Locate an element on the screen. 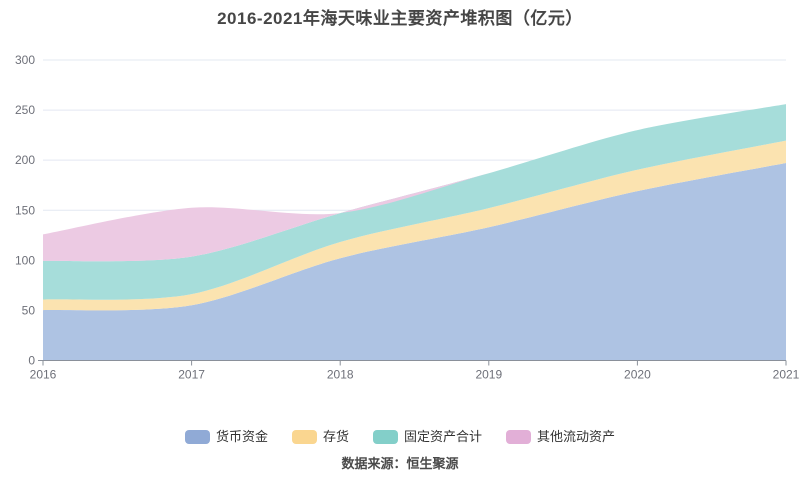 The width and height of the screenshot is (800, 501). y-axis-tick-label: 50 is located at coordinates (29, 310).